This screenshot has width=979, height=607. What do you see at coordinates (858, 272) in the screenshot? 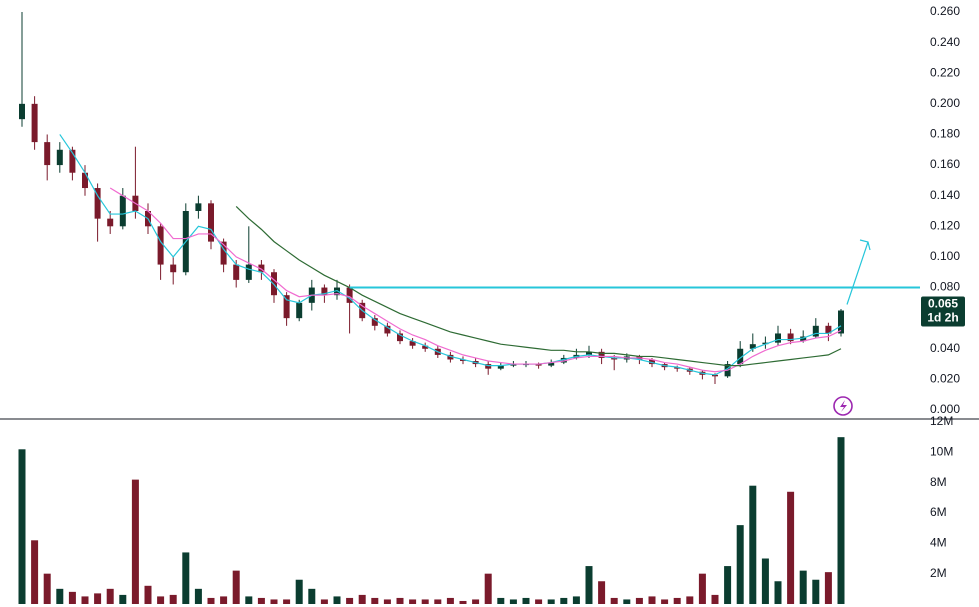
I see `projection-arrow` at bounding box center [858, 272].